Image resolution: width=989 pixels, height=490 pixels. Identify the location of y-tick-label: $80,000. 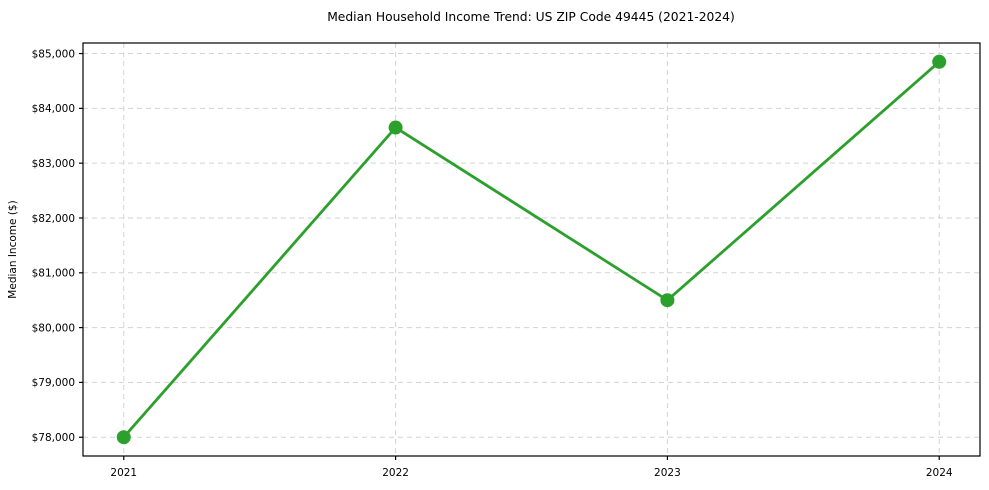
(53, 328).